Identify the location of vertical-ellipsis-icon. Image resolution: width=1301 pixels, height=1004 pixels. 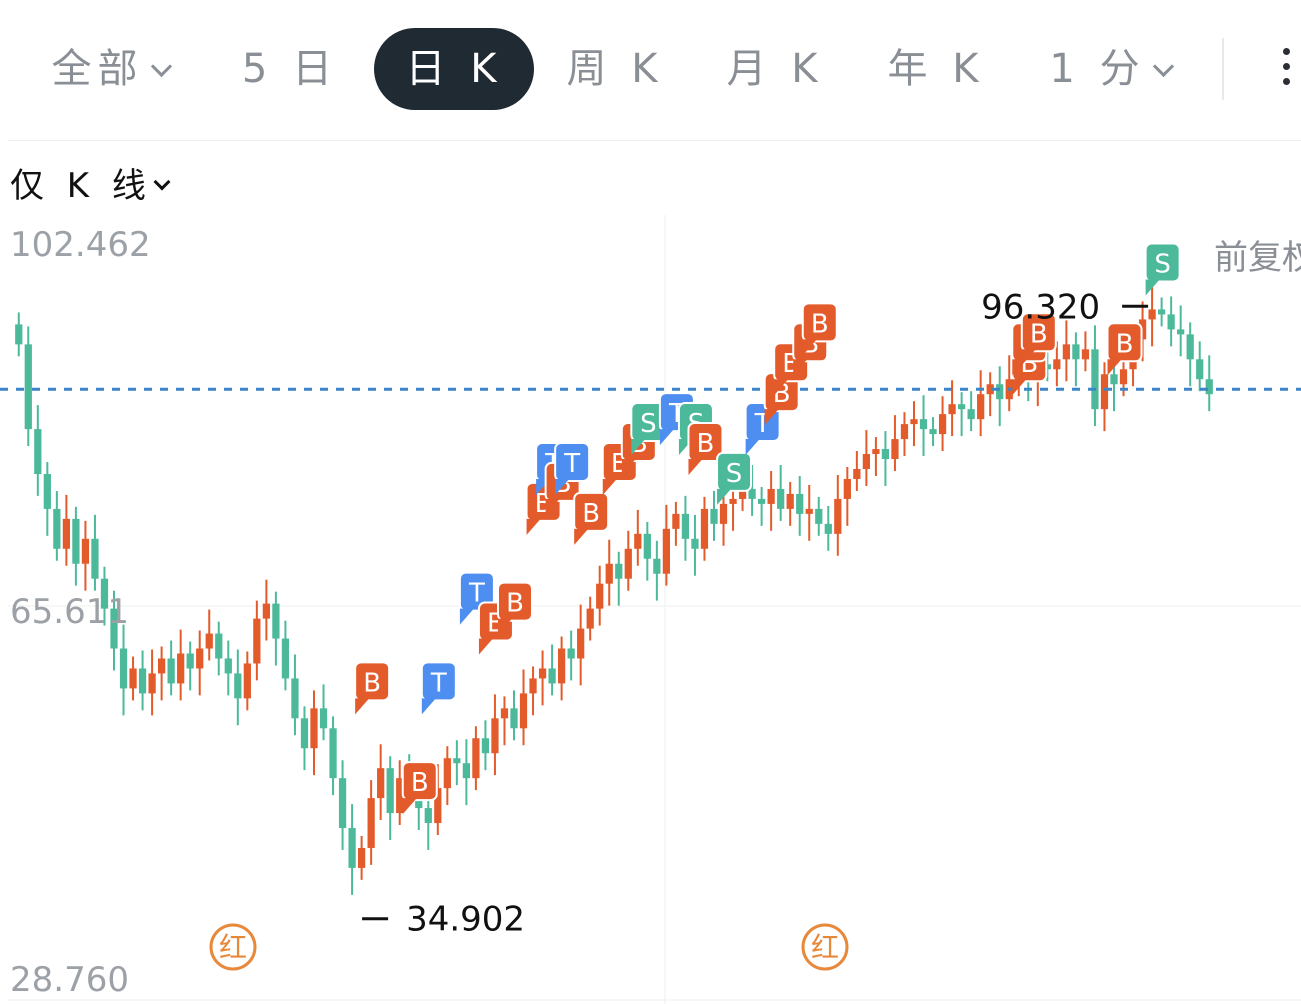
(1286, 70).